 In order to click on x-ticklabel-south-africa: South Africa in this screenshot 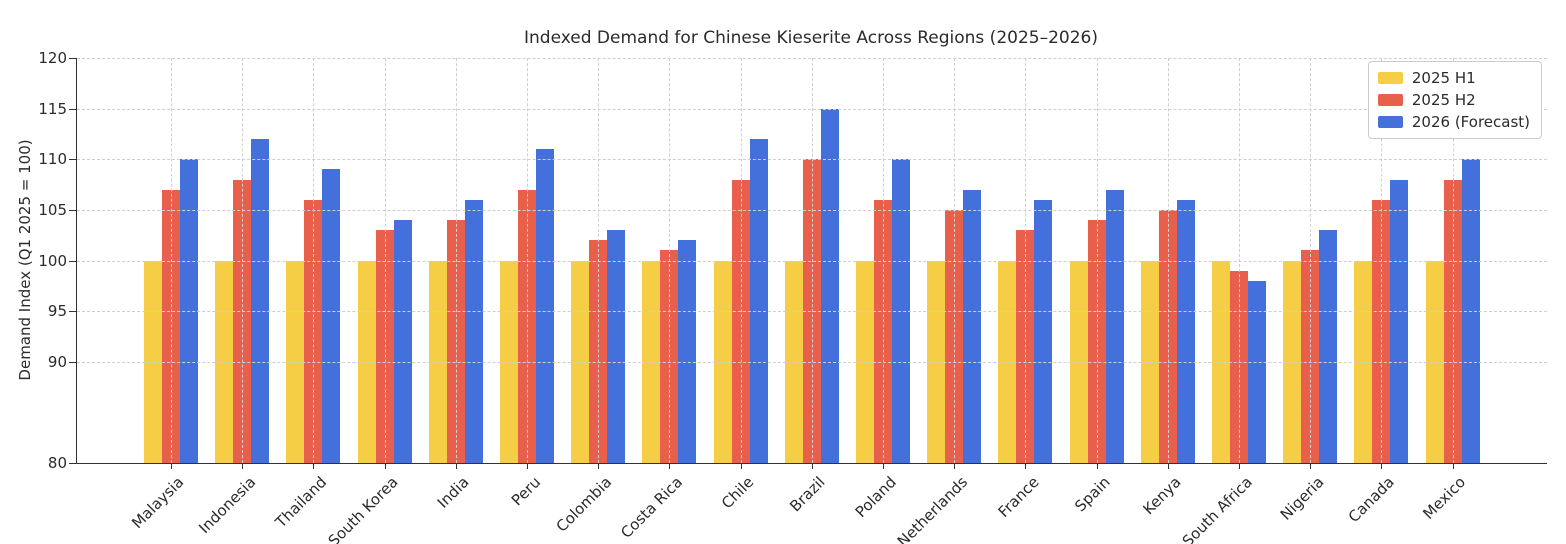, I will do `click(1217, 508)`.